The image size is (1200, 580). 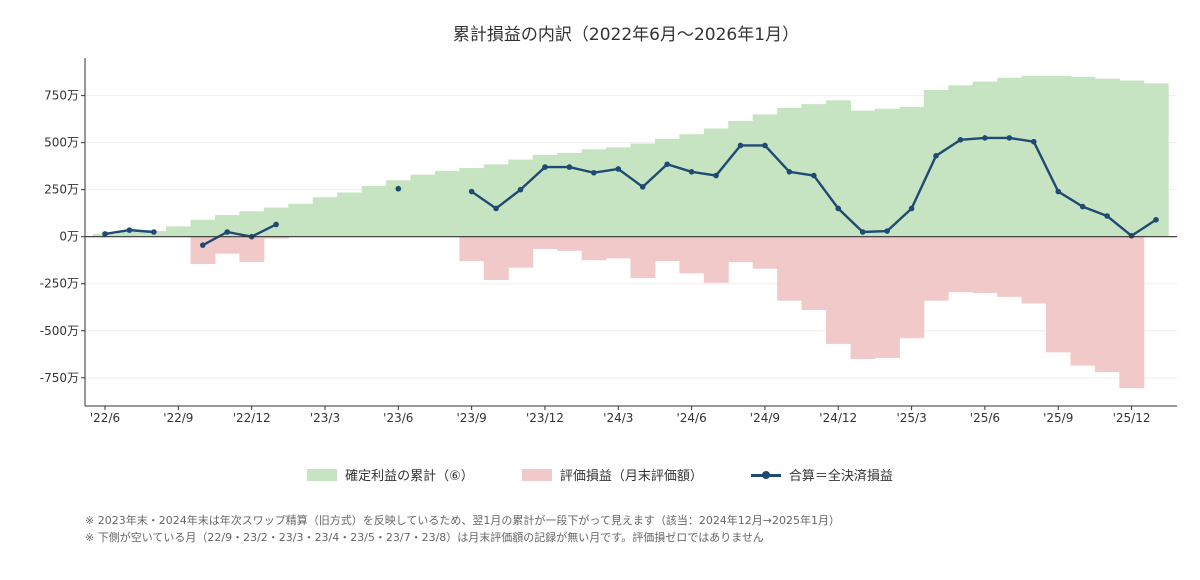 What do you see at coordinates (765, 418) in the screenshot?
I see `x-tick-label: '24/9` at bounding box center [765, 418].